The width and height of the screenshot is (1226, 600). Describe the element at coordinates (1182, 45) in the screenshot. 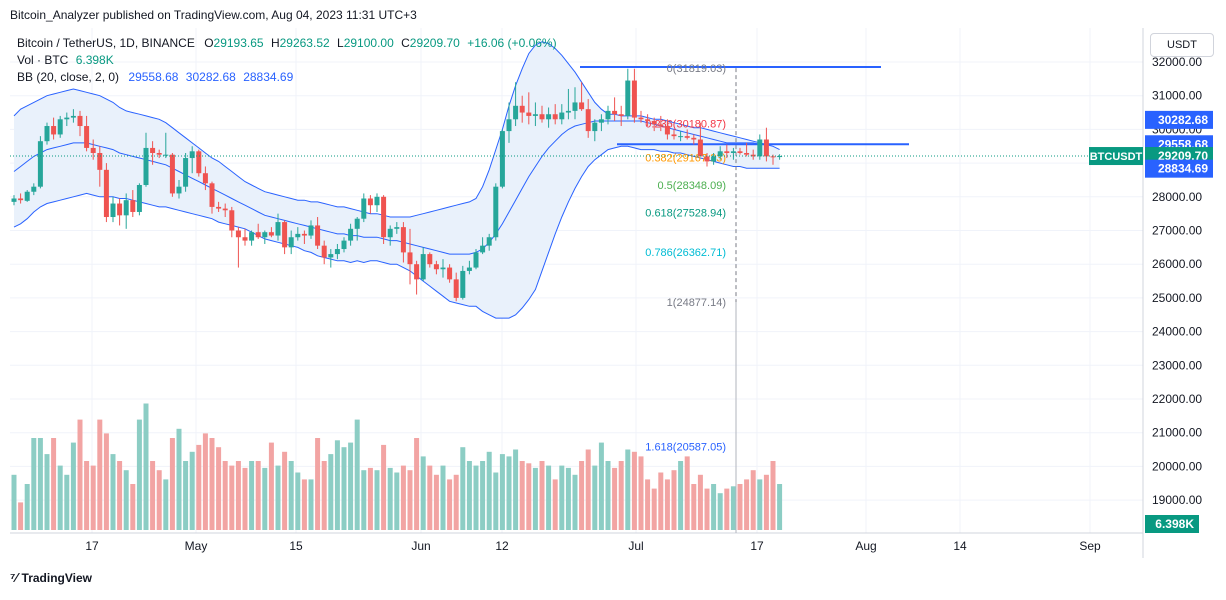

I see `currency-button: USDT` at that location.